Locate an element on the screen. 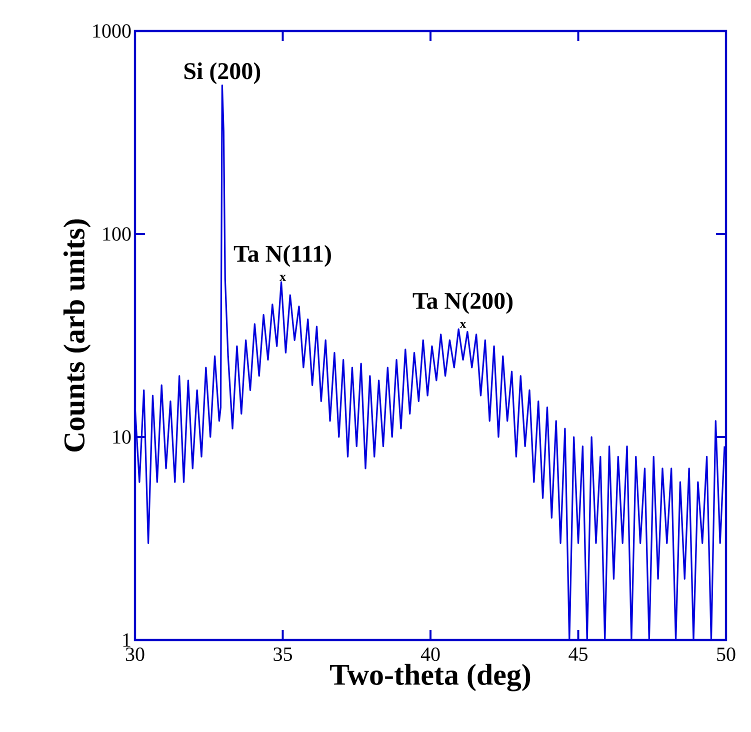 The width and height of the screenshot is (751, 732). y-tick-label: 10 is located at coordinates (122, 437).